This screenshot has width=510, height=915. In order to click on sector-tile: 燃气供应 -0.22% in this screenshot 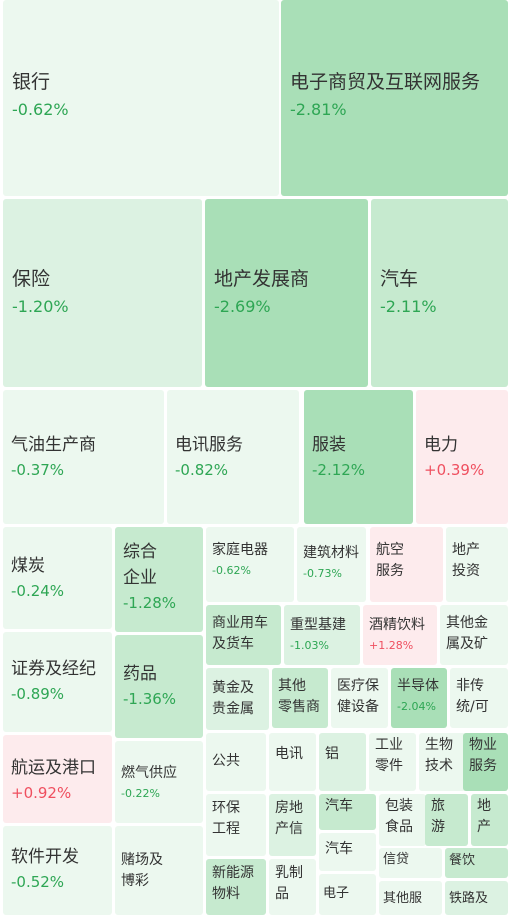, I will do `click(159, 782)`.